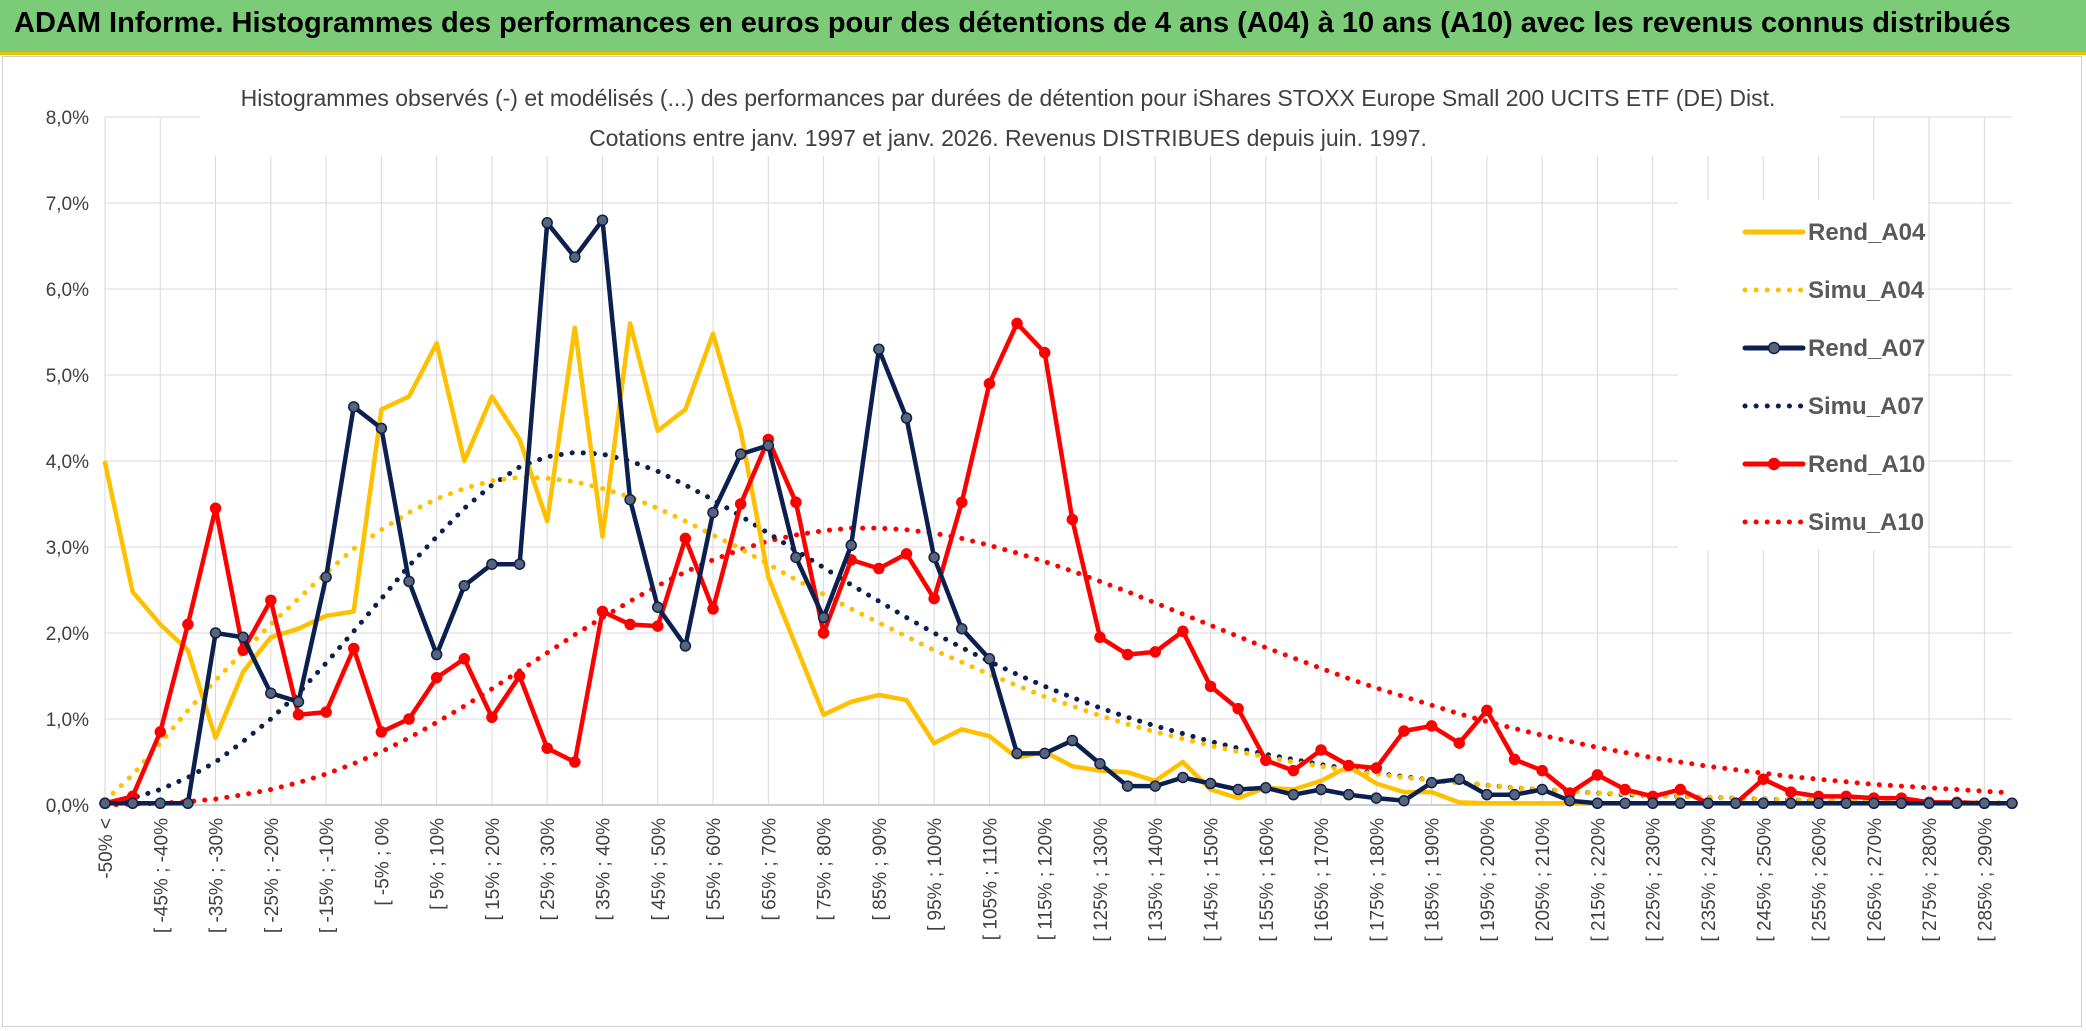 The height and width of the screenshot is (1031, 2086). Describe the element at coordinates (1046, 879) in the screenshot. I see `x-tick-label: [ 115% ; 120%` at that location.